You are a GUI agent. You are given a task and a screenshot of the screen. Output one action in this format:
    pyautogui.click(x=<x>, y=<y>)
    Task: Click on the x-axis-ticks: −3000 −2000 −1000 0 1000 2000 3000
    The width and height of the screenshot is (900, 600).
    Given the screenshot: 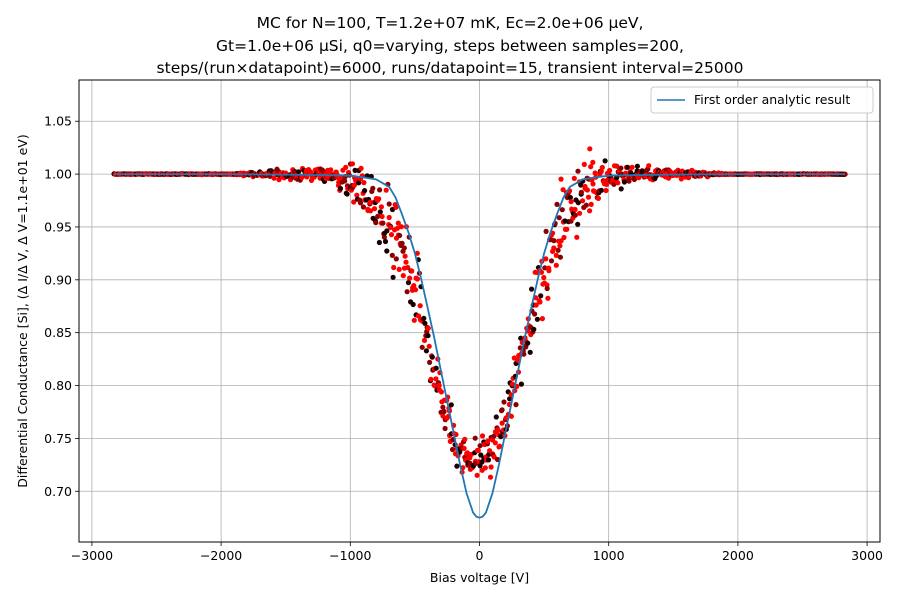 What is the action you would take?
    pyautogui.click(x=477, y=552)
    